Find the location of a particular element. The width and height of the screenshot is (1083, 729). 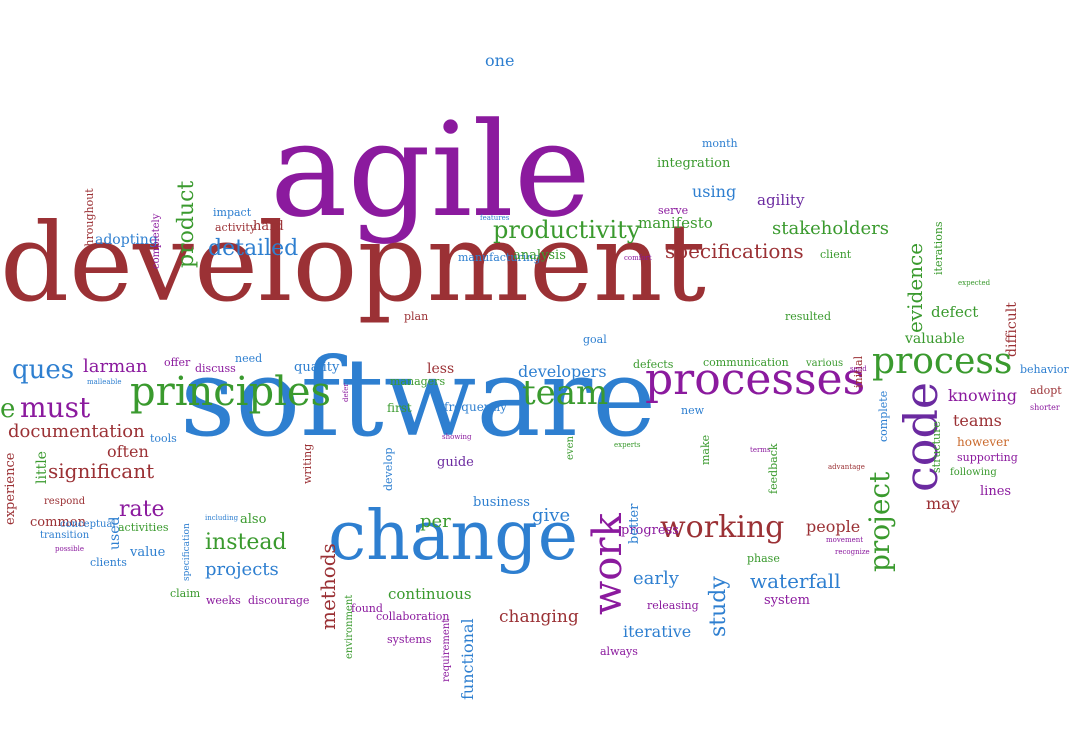

word-transition: transition is located at coordinates (65, 535).